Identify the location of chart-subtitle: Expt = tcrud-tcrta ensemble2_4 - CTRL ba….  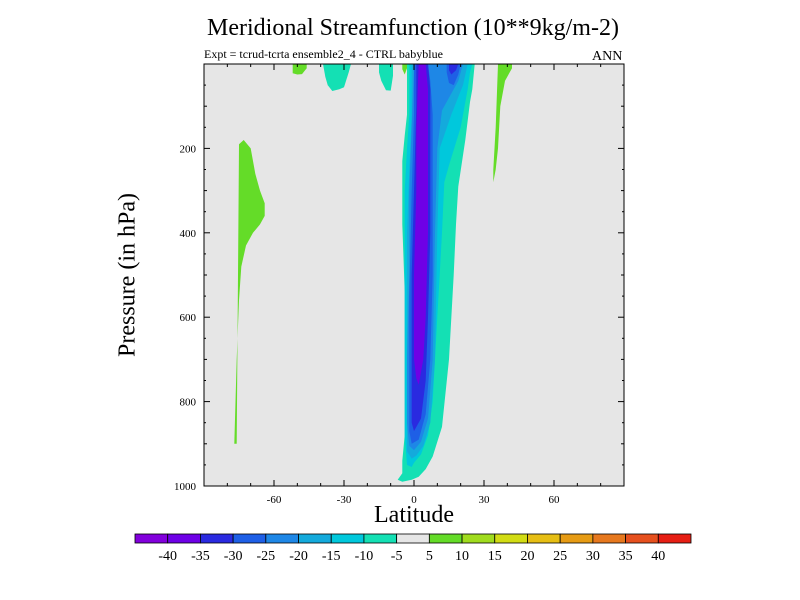
(323, 54).